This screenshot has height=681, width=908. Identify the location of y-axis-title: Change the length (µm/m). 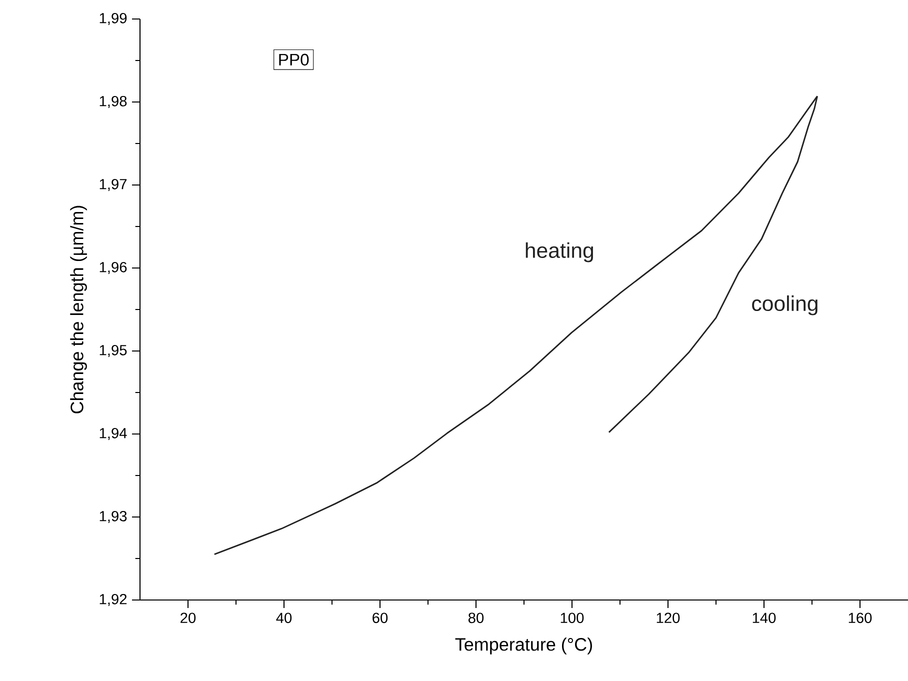
(78, 310).